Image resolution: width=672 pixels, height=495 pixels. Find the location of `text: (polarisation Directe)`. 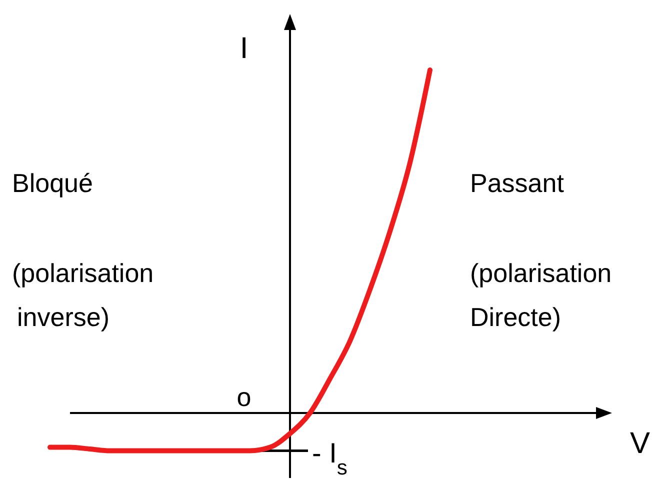

text: (polarisation Directe) is located at coordinates (541, 295).